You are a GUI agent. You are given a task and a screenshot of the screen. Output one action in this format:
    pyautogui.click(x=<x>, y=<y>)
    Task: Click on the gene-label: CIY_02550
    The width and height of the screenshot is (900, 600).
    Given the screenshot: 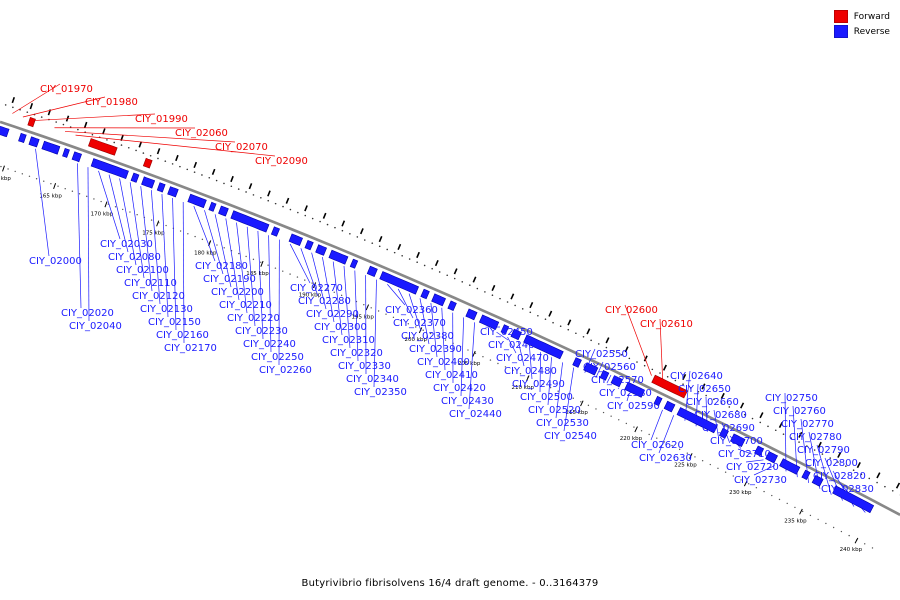 What is the action you would take?
    pyautogui.click(x=601, y=354)
    